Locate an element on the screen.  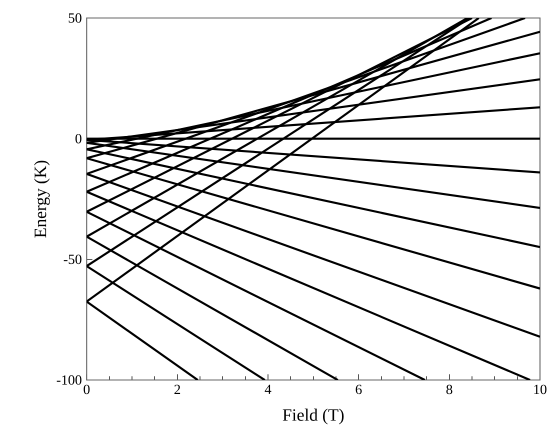
x-tick-label: 2 is located at coordinates (177, 389).